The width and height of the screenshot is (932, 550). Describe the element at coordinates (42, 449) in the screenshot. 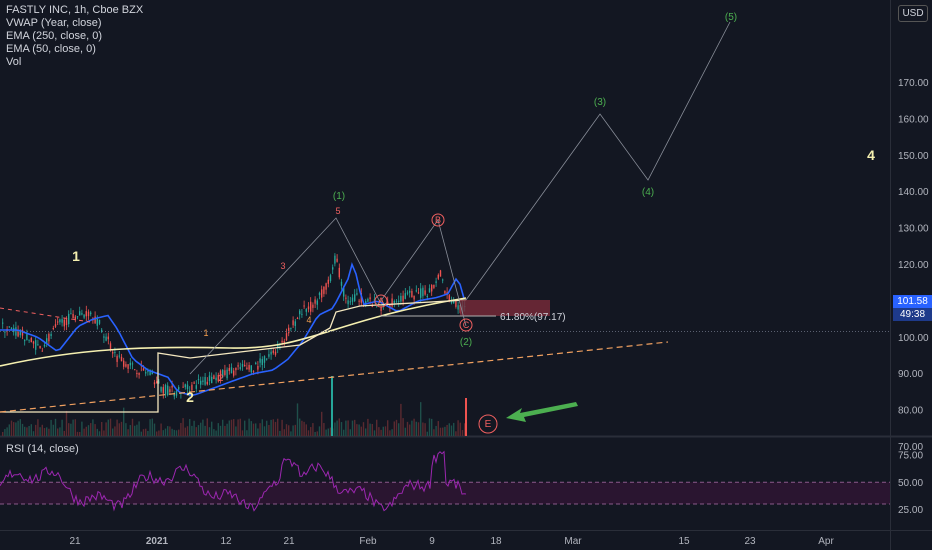

I see `rsi-legend: RSI (14, close)` at that location.